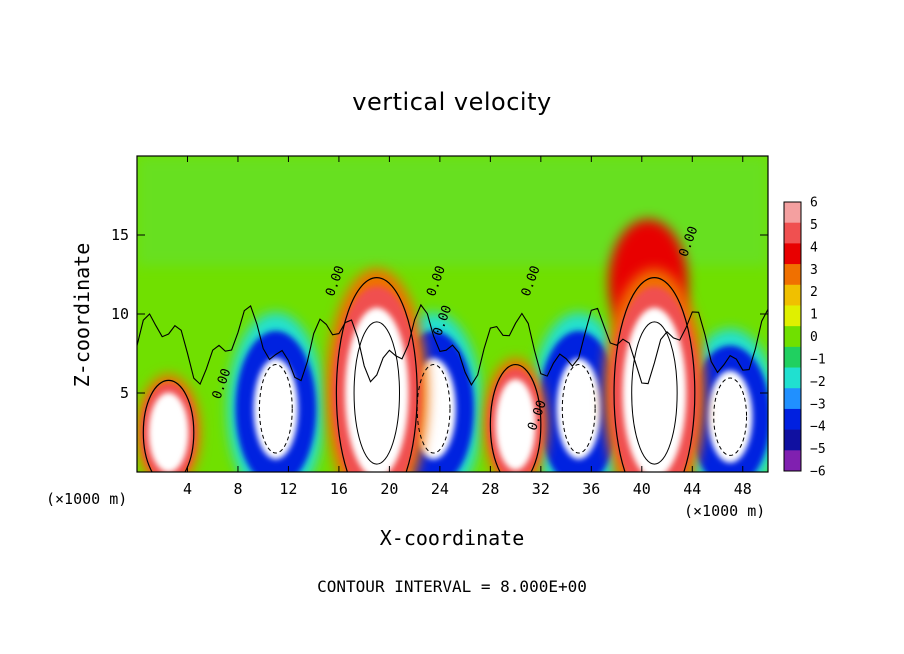 Image resolution: width=904 pixels, height=654 pixels. I want to click on y-tick-label: 15, so click(120, 235).